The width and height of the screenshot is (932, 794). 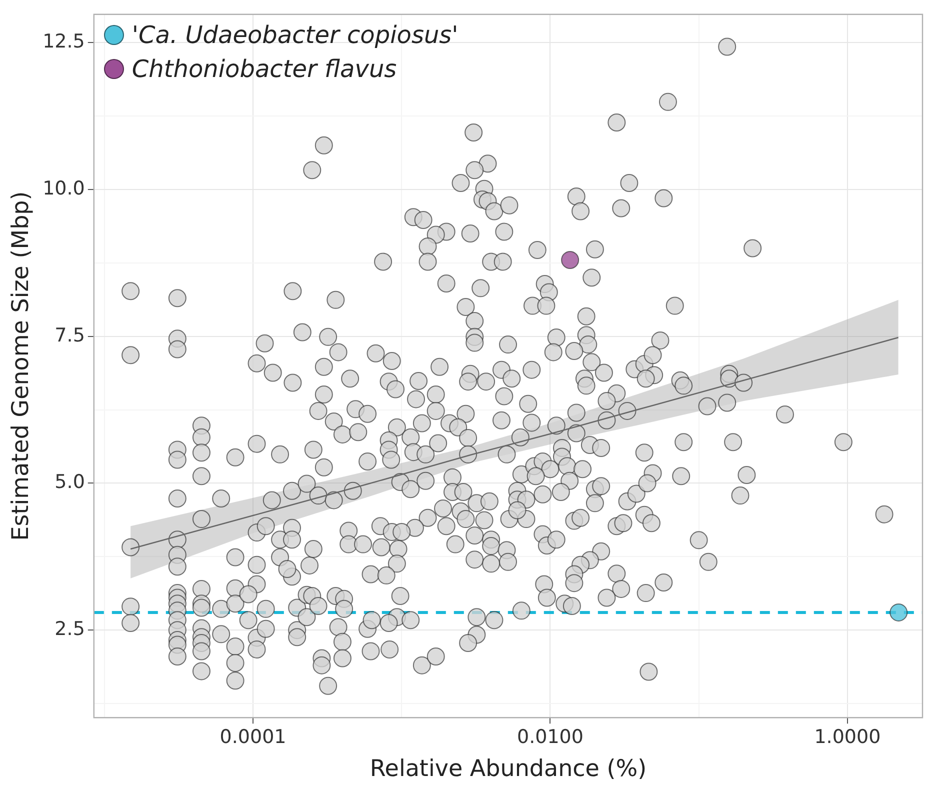 I want to click on x-tick-label: 0.0100, so click(x=550, y=737).